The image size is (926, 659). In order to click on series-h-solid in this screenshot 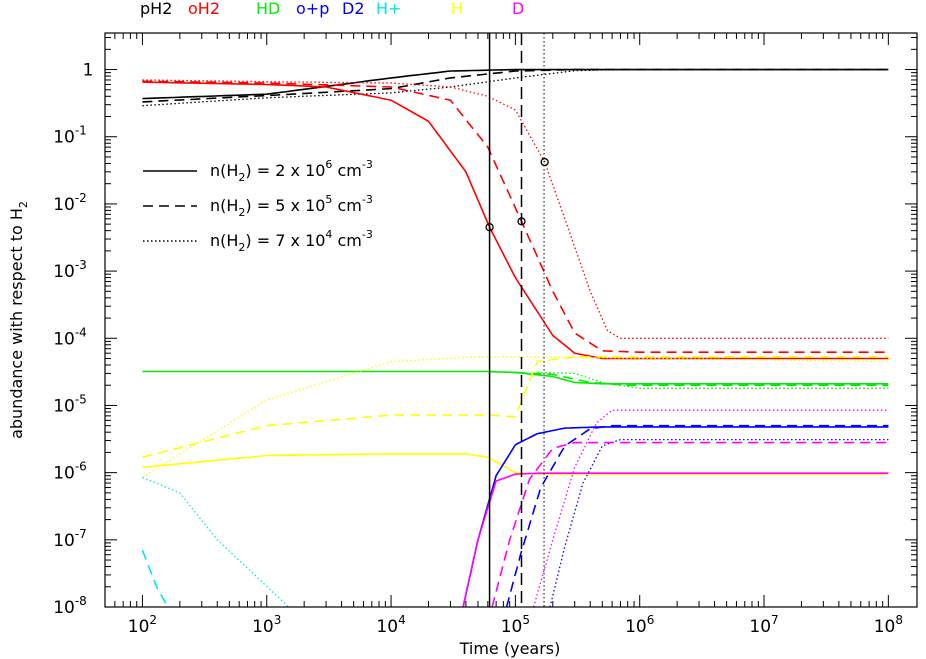, I will do `click(515, 464)`.